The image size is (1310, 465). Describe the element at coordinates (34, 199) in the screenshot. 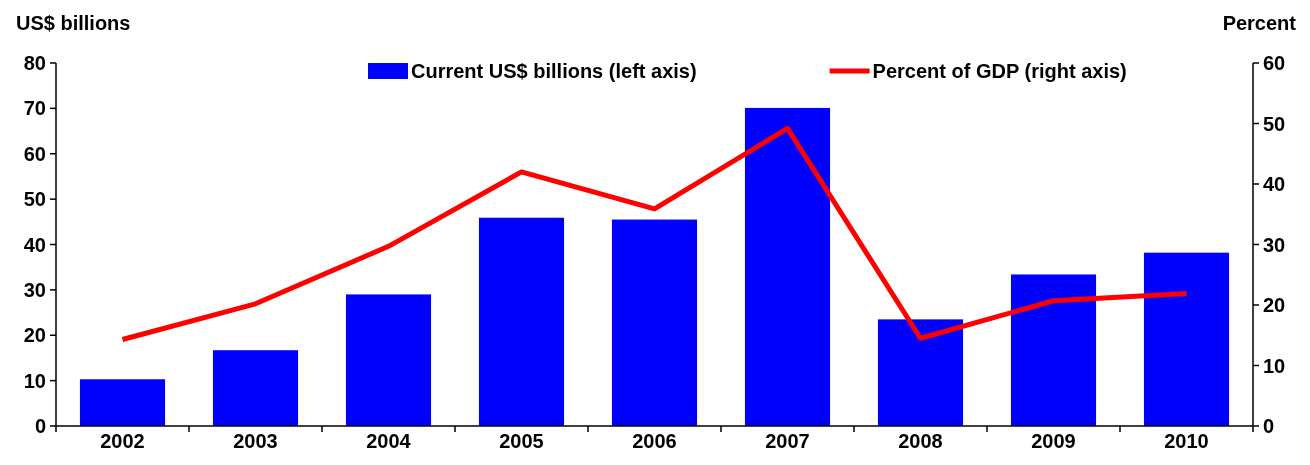

I see `y-tick-label: 50` at that location.